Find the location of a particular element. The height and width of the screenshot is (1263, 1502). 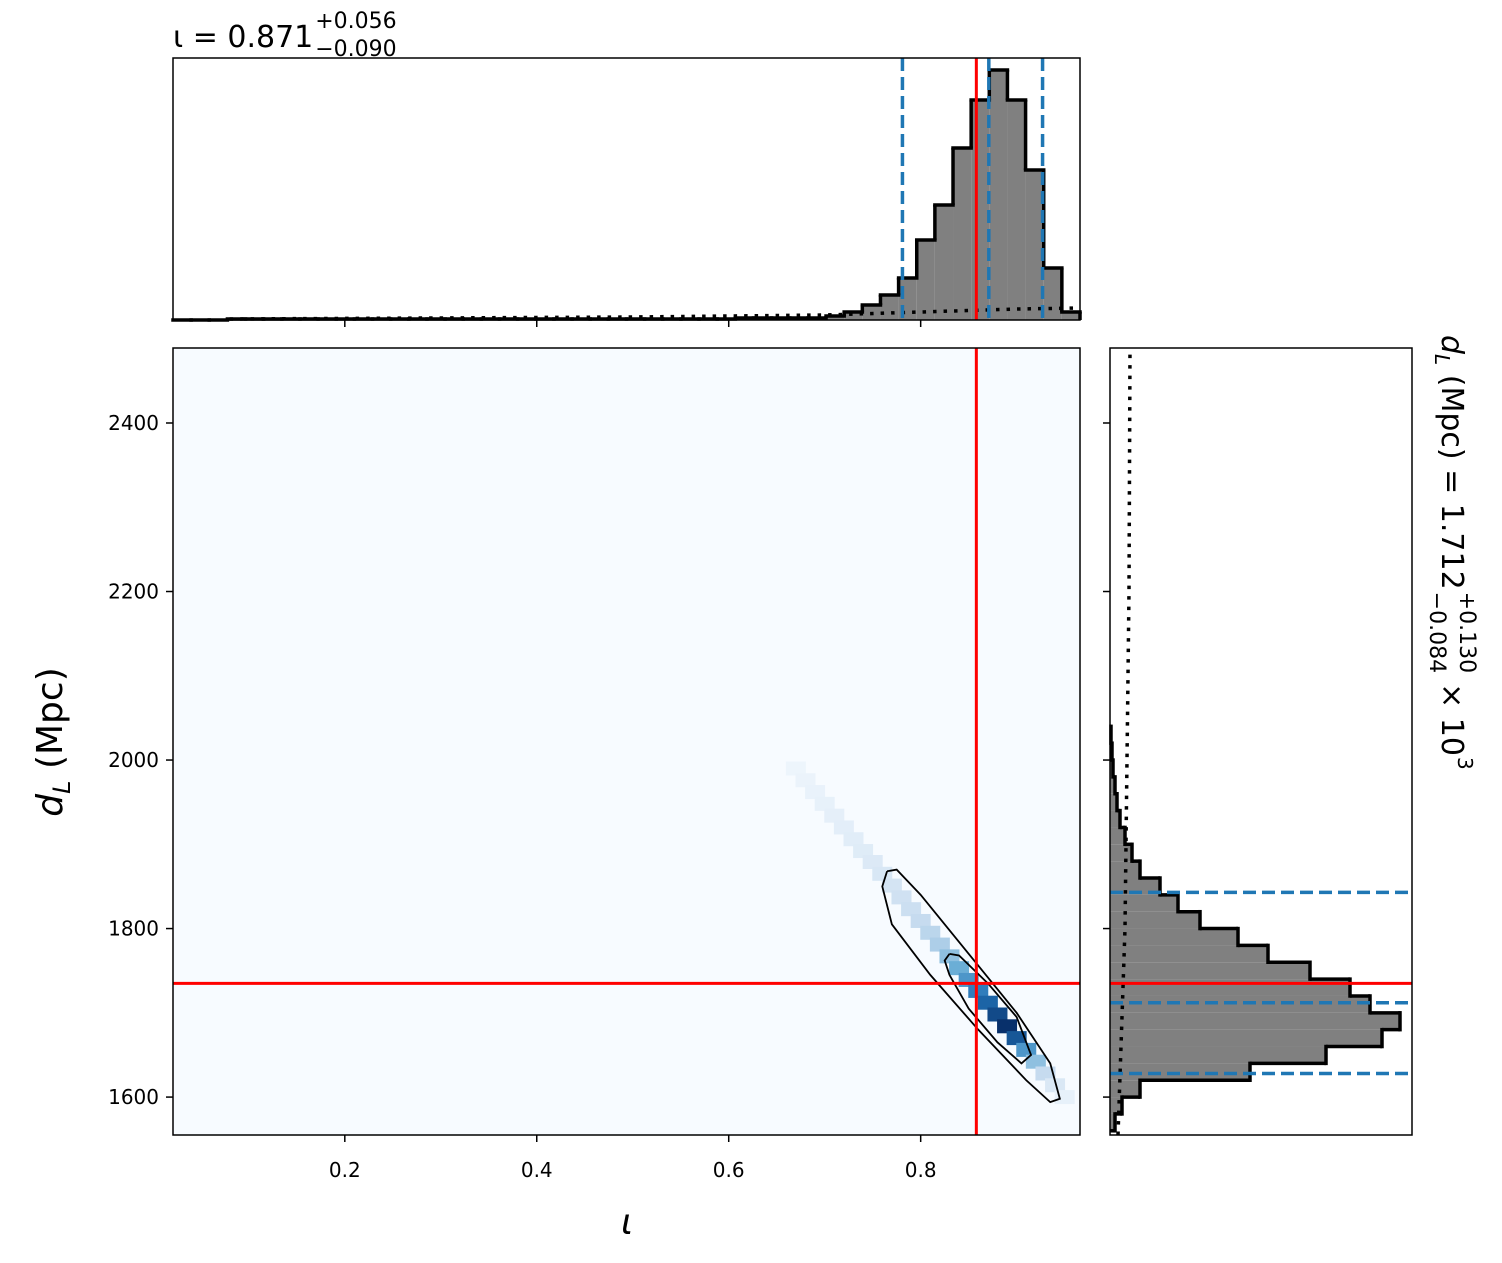

right-title-d: d is located at coordinates (1451, 345).